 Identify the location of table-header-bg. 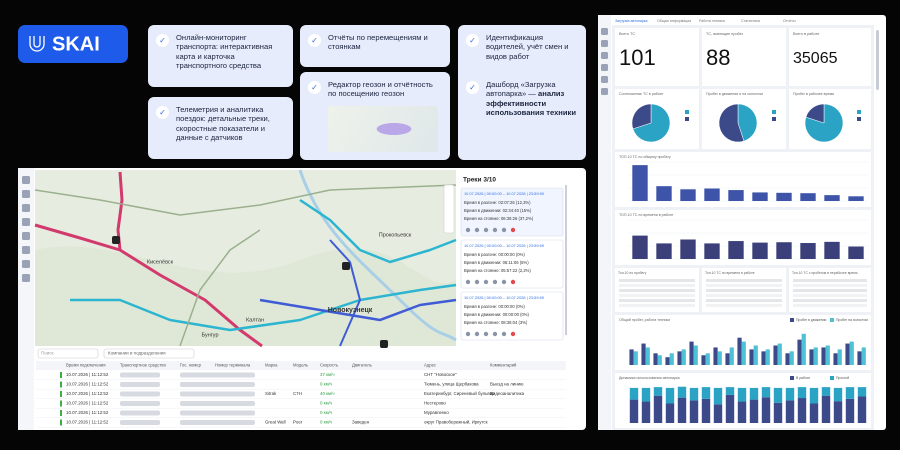
(301, 365).